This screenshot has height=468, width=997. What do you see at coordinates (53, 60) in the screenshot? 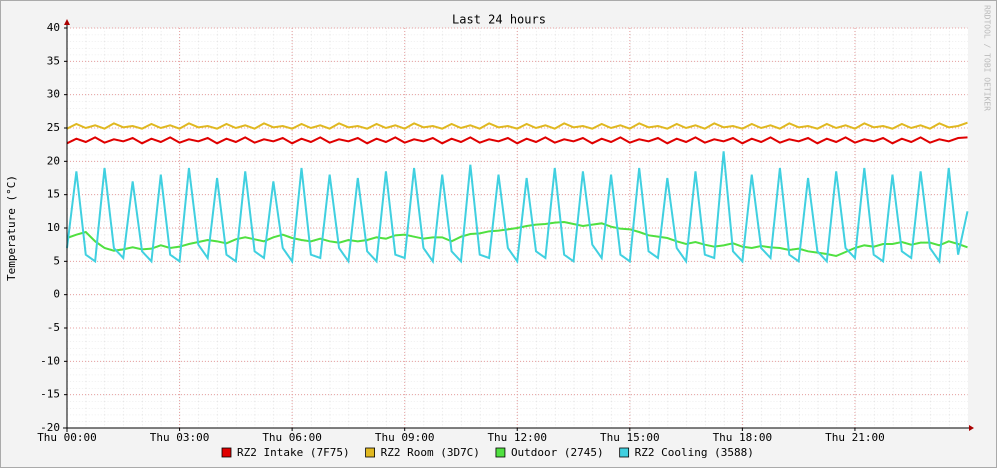
I see `y-tick-label: 35` at bounding box center [53, 60].